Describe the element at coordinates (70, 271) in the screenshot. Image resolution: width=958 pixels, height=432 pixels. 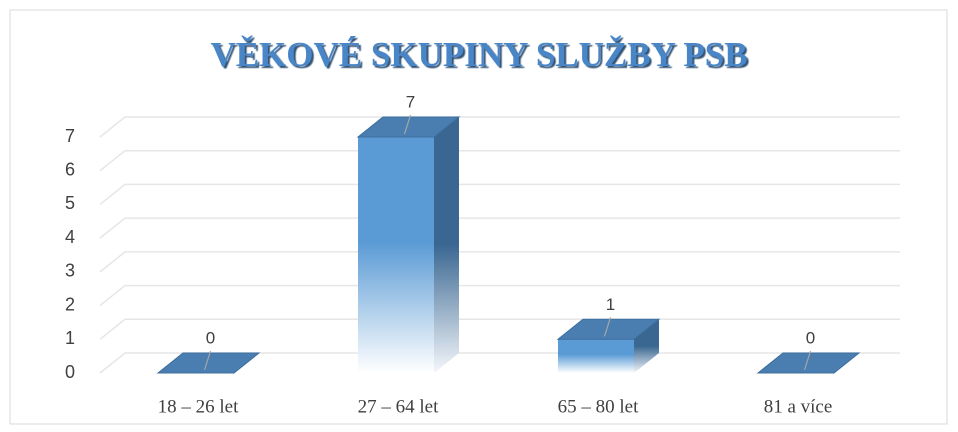
I see `y-tick-label: 3` at that location.